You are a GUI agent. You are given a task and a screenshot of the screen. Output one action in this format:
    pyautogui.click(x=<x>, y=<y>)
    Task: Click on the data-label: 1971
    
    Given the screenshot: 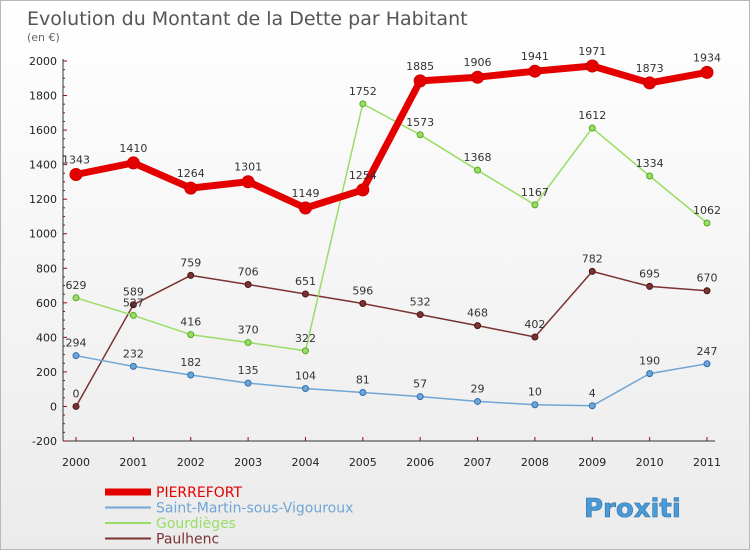 What is the action you would take?
    pyautogui.click(x=592, y=51)
    